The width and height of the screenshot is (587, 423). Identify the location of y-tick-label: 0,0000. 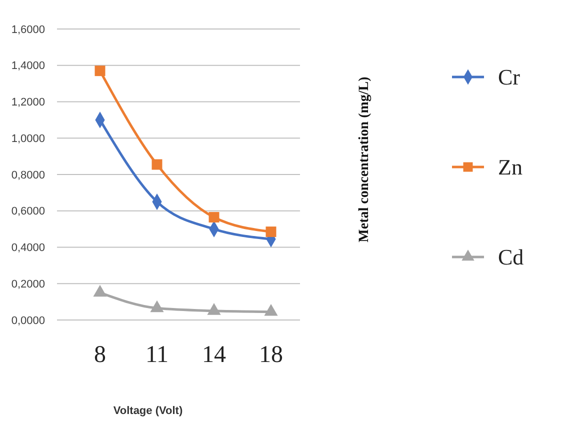
(28, 320).